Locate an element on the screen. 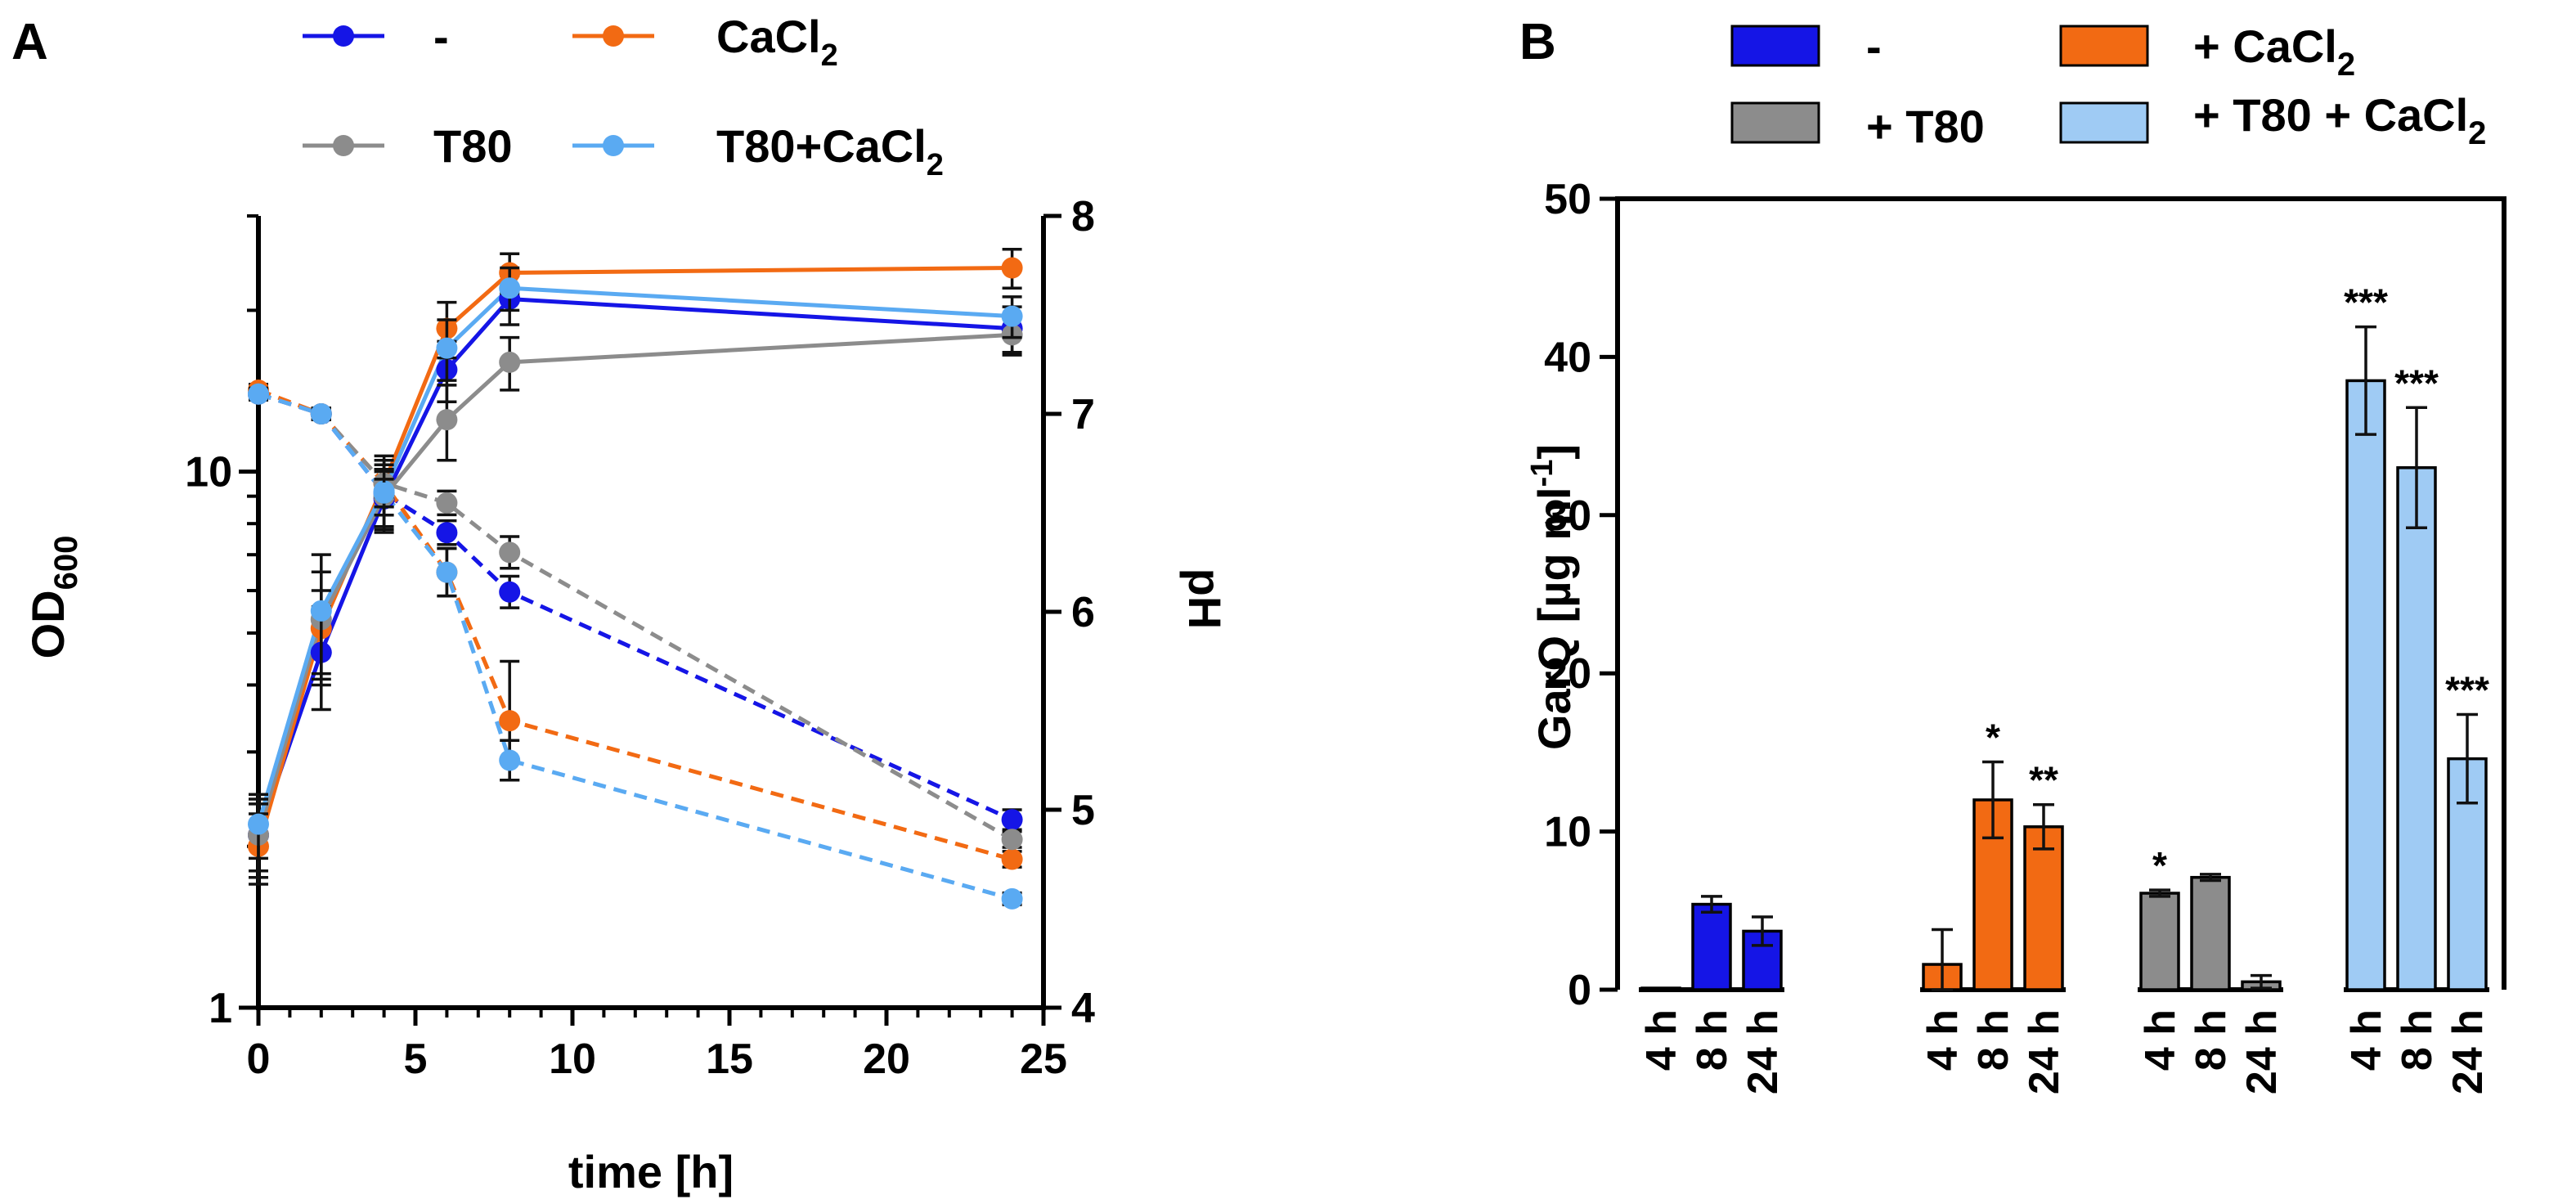 The width and height of the screenshot is (2576, 1204). legend-a-label-cacl2: CaCl2 is located at coordinates (777, 42).